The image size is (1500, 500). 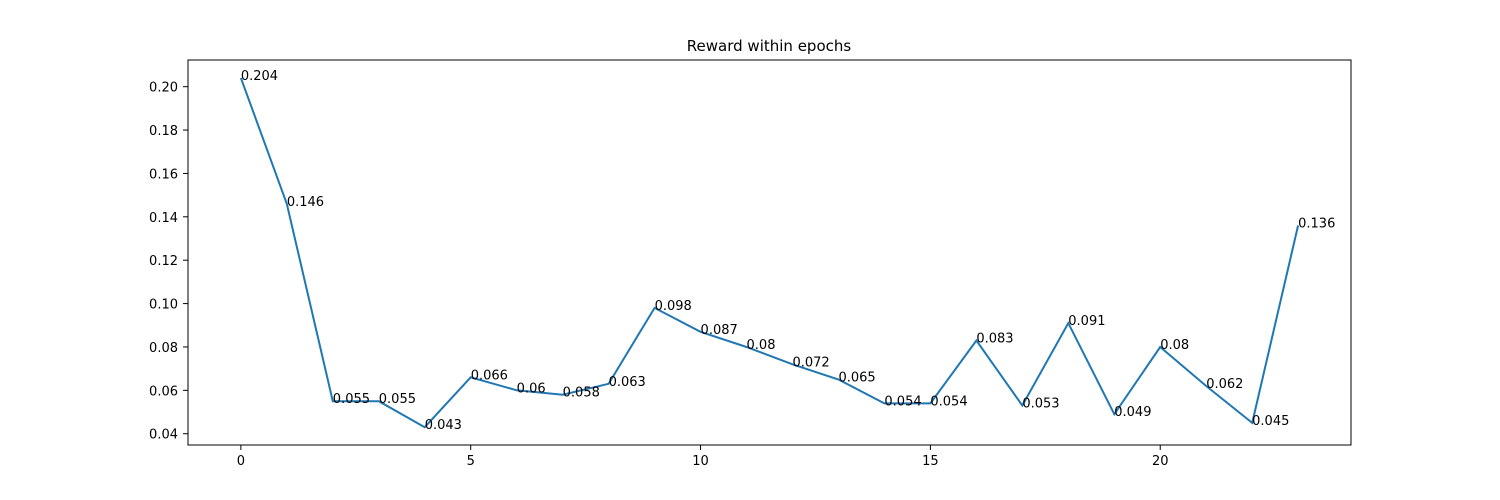 What do you see at coordinates (1224, 384) in the screenshot?
I see `data-label: 0.062` at bounding box center [1224, 384].